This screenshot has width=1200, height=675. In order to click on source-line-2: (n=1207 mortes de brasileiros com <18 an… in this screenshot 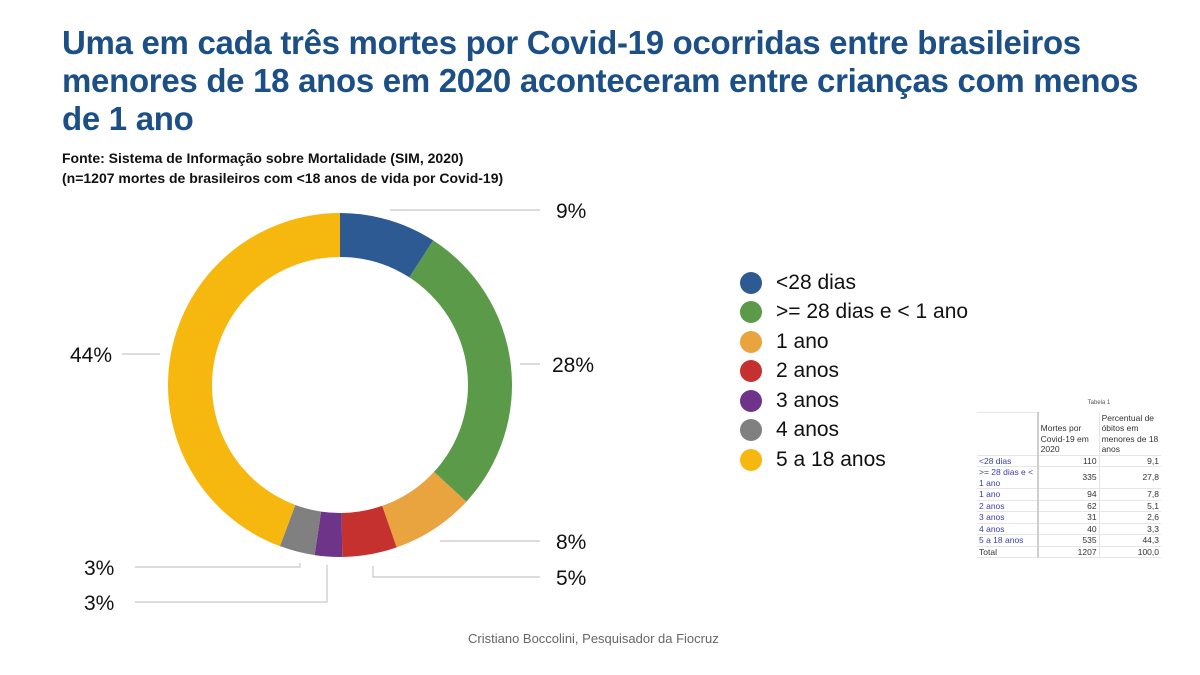, I will do `click(283, 178)`.